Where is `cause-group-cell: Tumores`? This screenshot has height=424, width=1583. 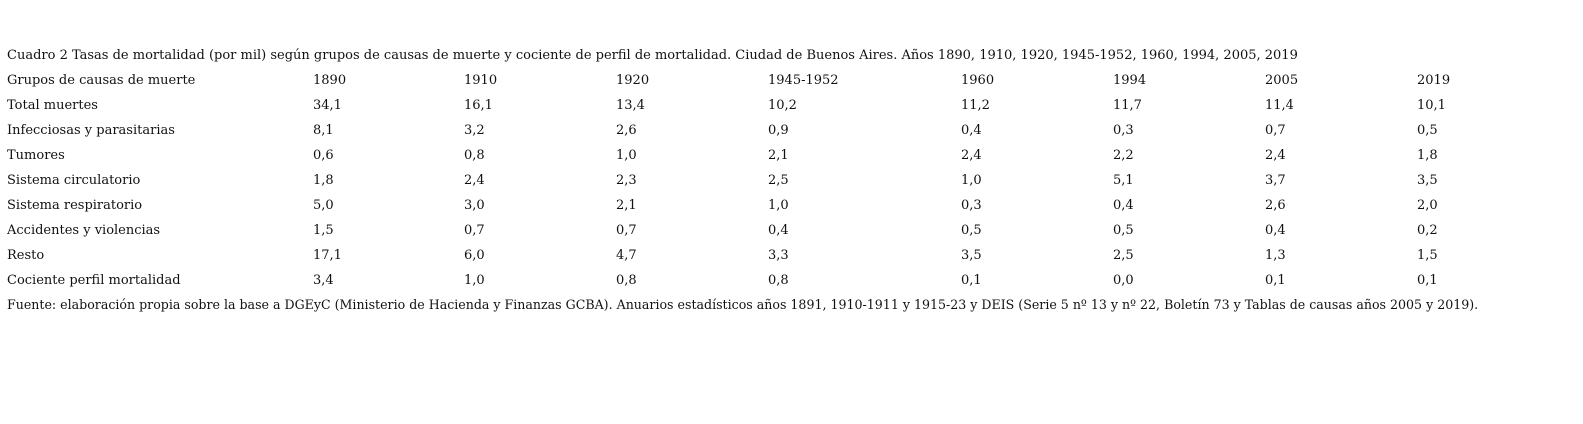
cause-group-cell: Tumores is located at coordinates (36, 155).